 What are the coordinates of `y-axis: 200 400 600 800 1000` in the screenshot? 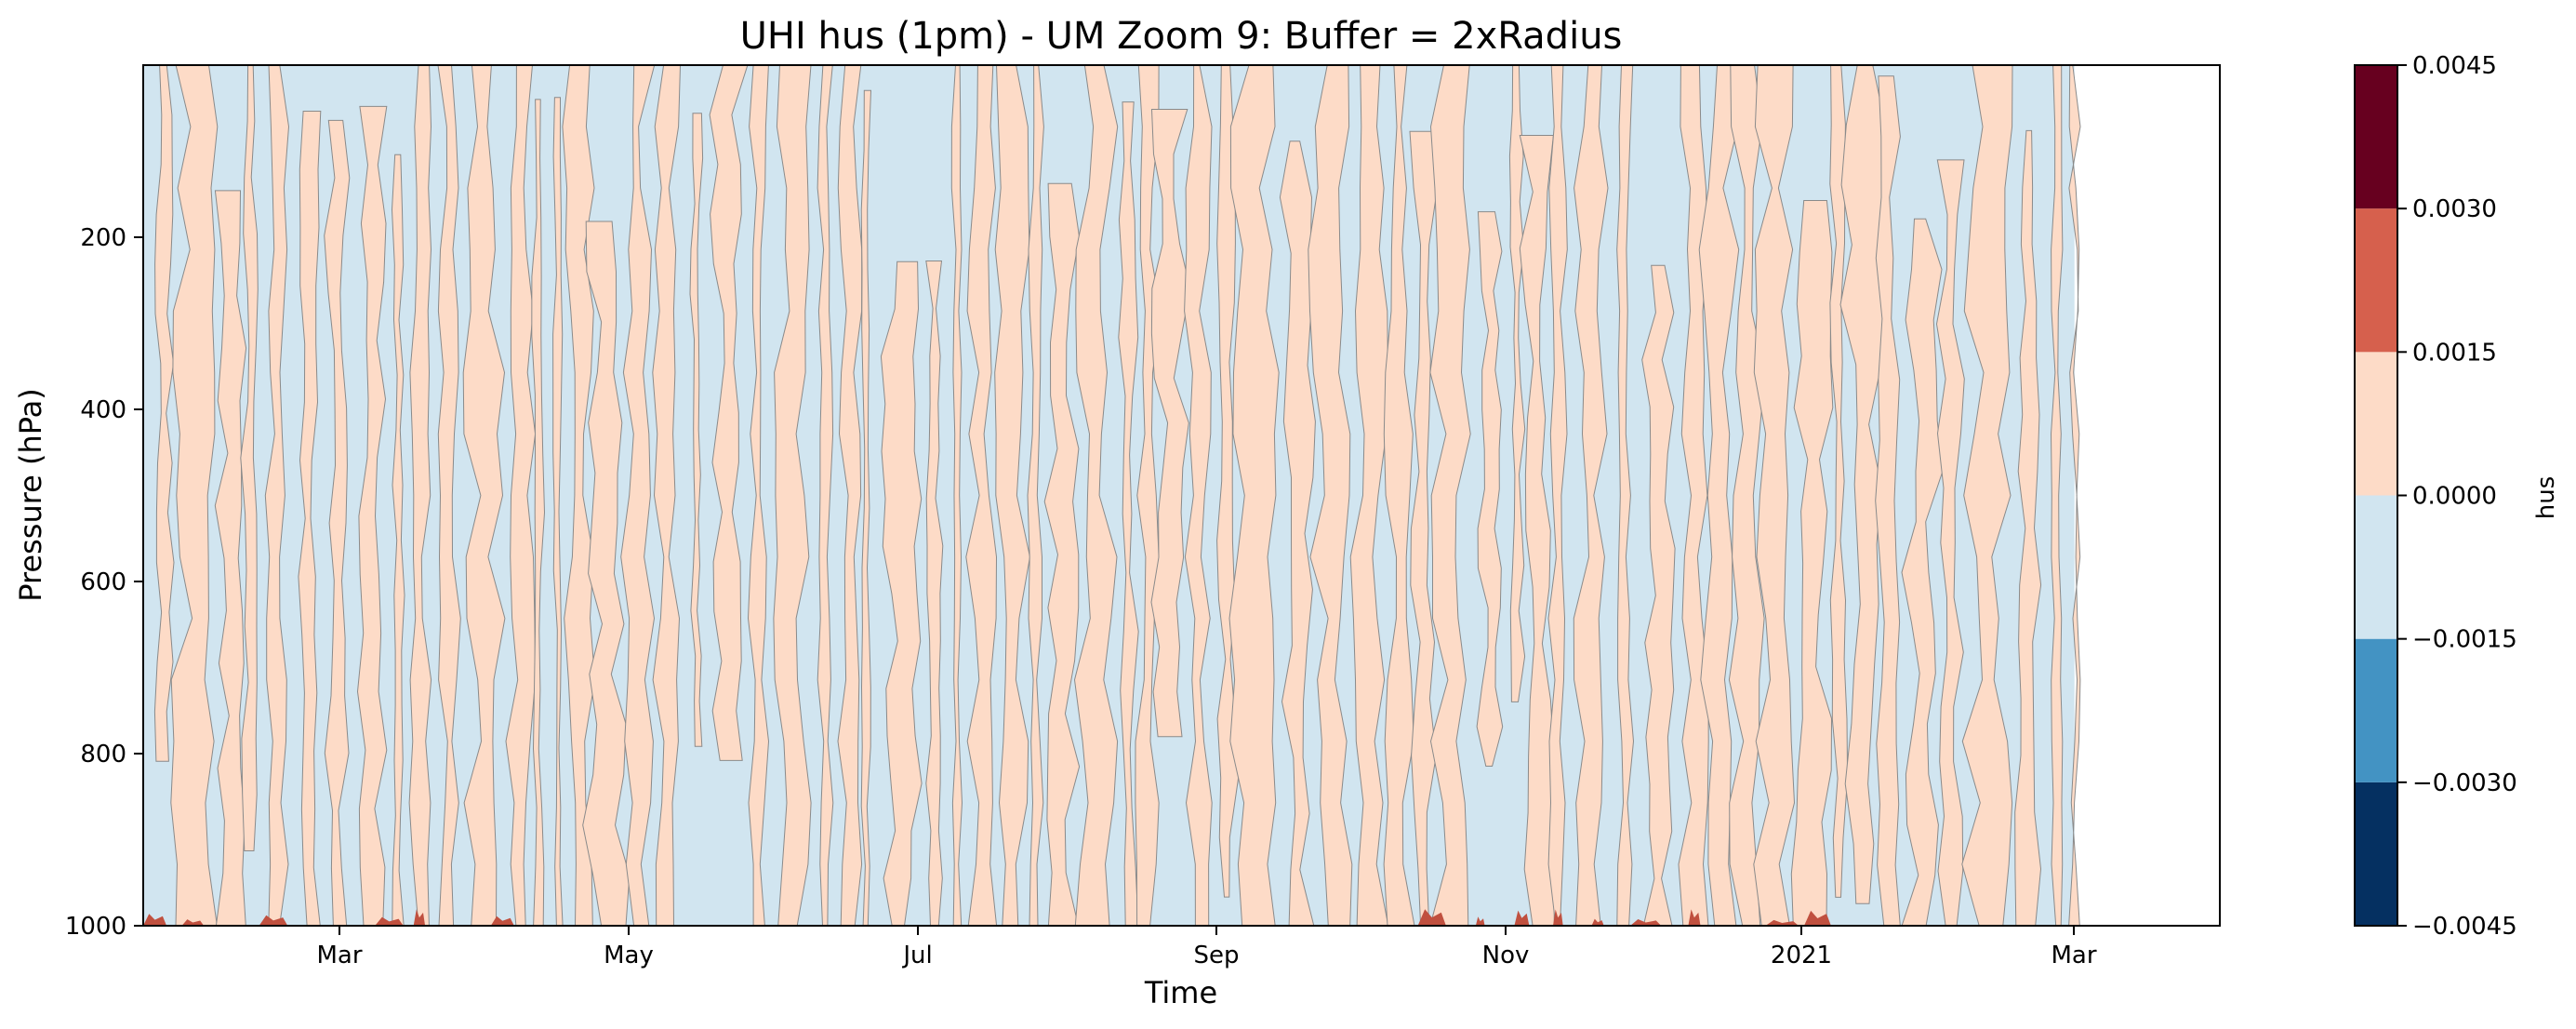 It's located at (104, 583).